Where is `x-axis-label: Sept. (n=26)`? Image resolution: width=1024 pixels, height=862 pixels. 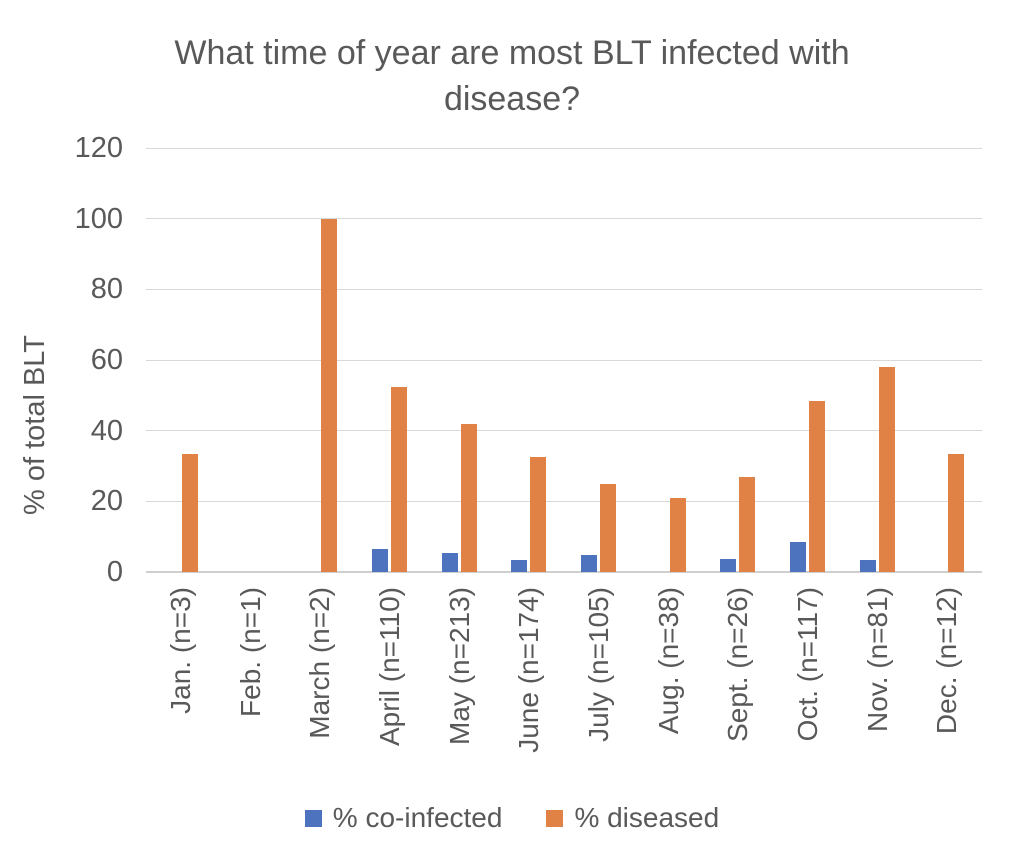 x-axis-label: Sept. (n=26) is located at coordinates (738, 664).